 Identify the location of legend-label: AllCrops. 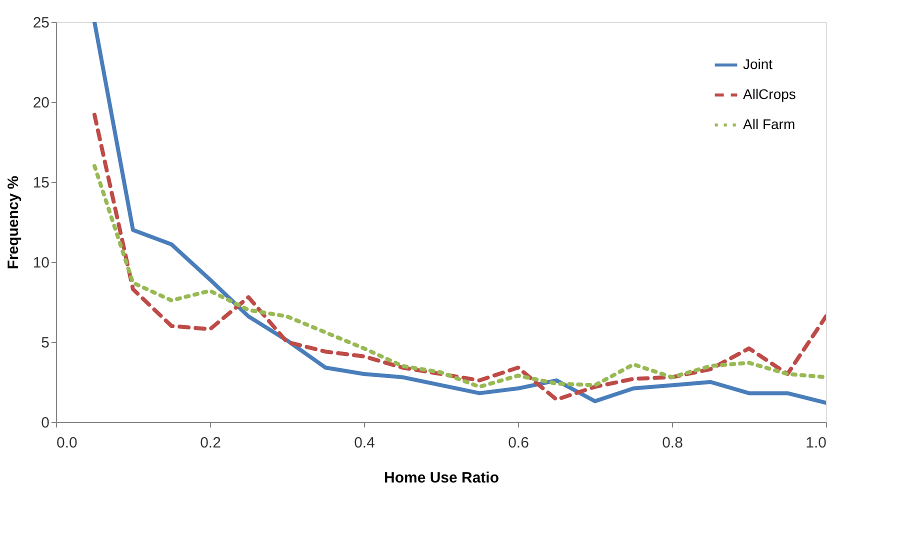
(769, 94).